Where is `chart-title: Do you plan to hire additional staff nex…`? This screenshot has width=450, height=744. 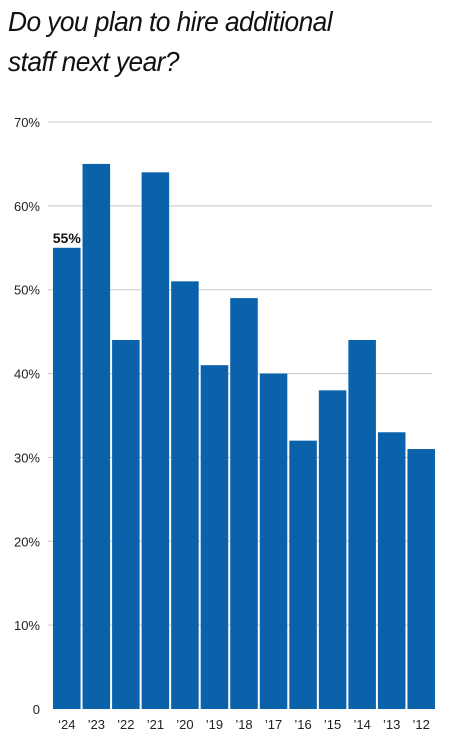
chart-title: Do you plan to hire additional staff nex… is located at coordinates (210, 42).